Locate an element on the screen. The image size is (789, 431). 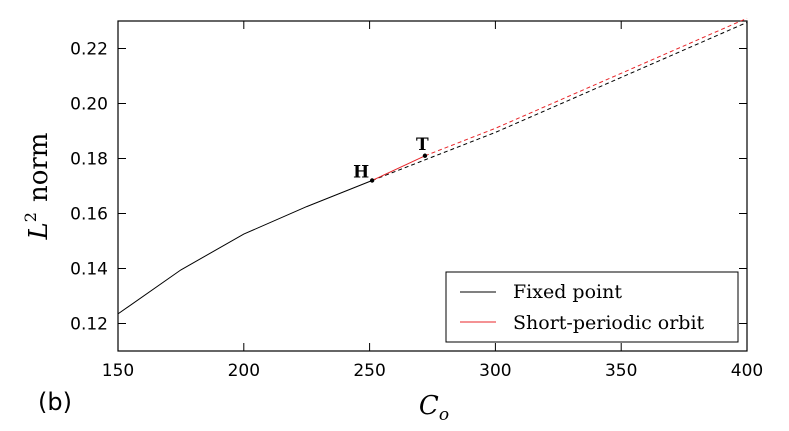
y-tick-label: 0.20 is located at coordinates (89, 105).